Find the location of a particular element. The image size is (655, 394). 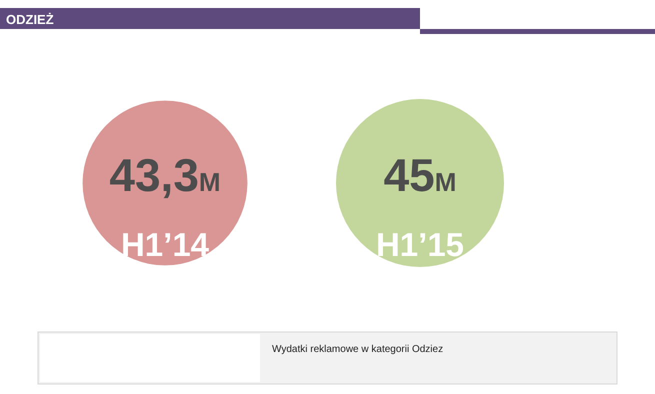

text: Wydatki reklamowe w kategorii Odziez is located at coordinates (358, 349).